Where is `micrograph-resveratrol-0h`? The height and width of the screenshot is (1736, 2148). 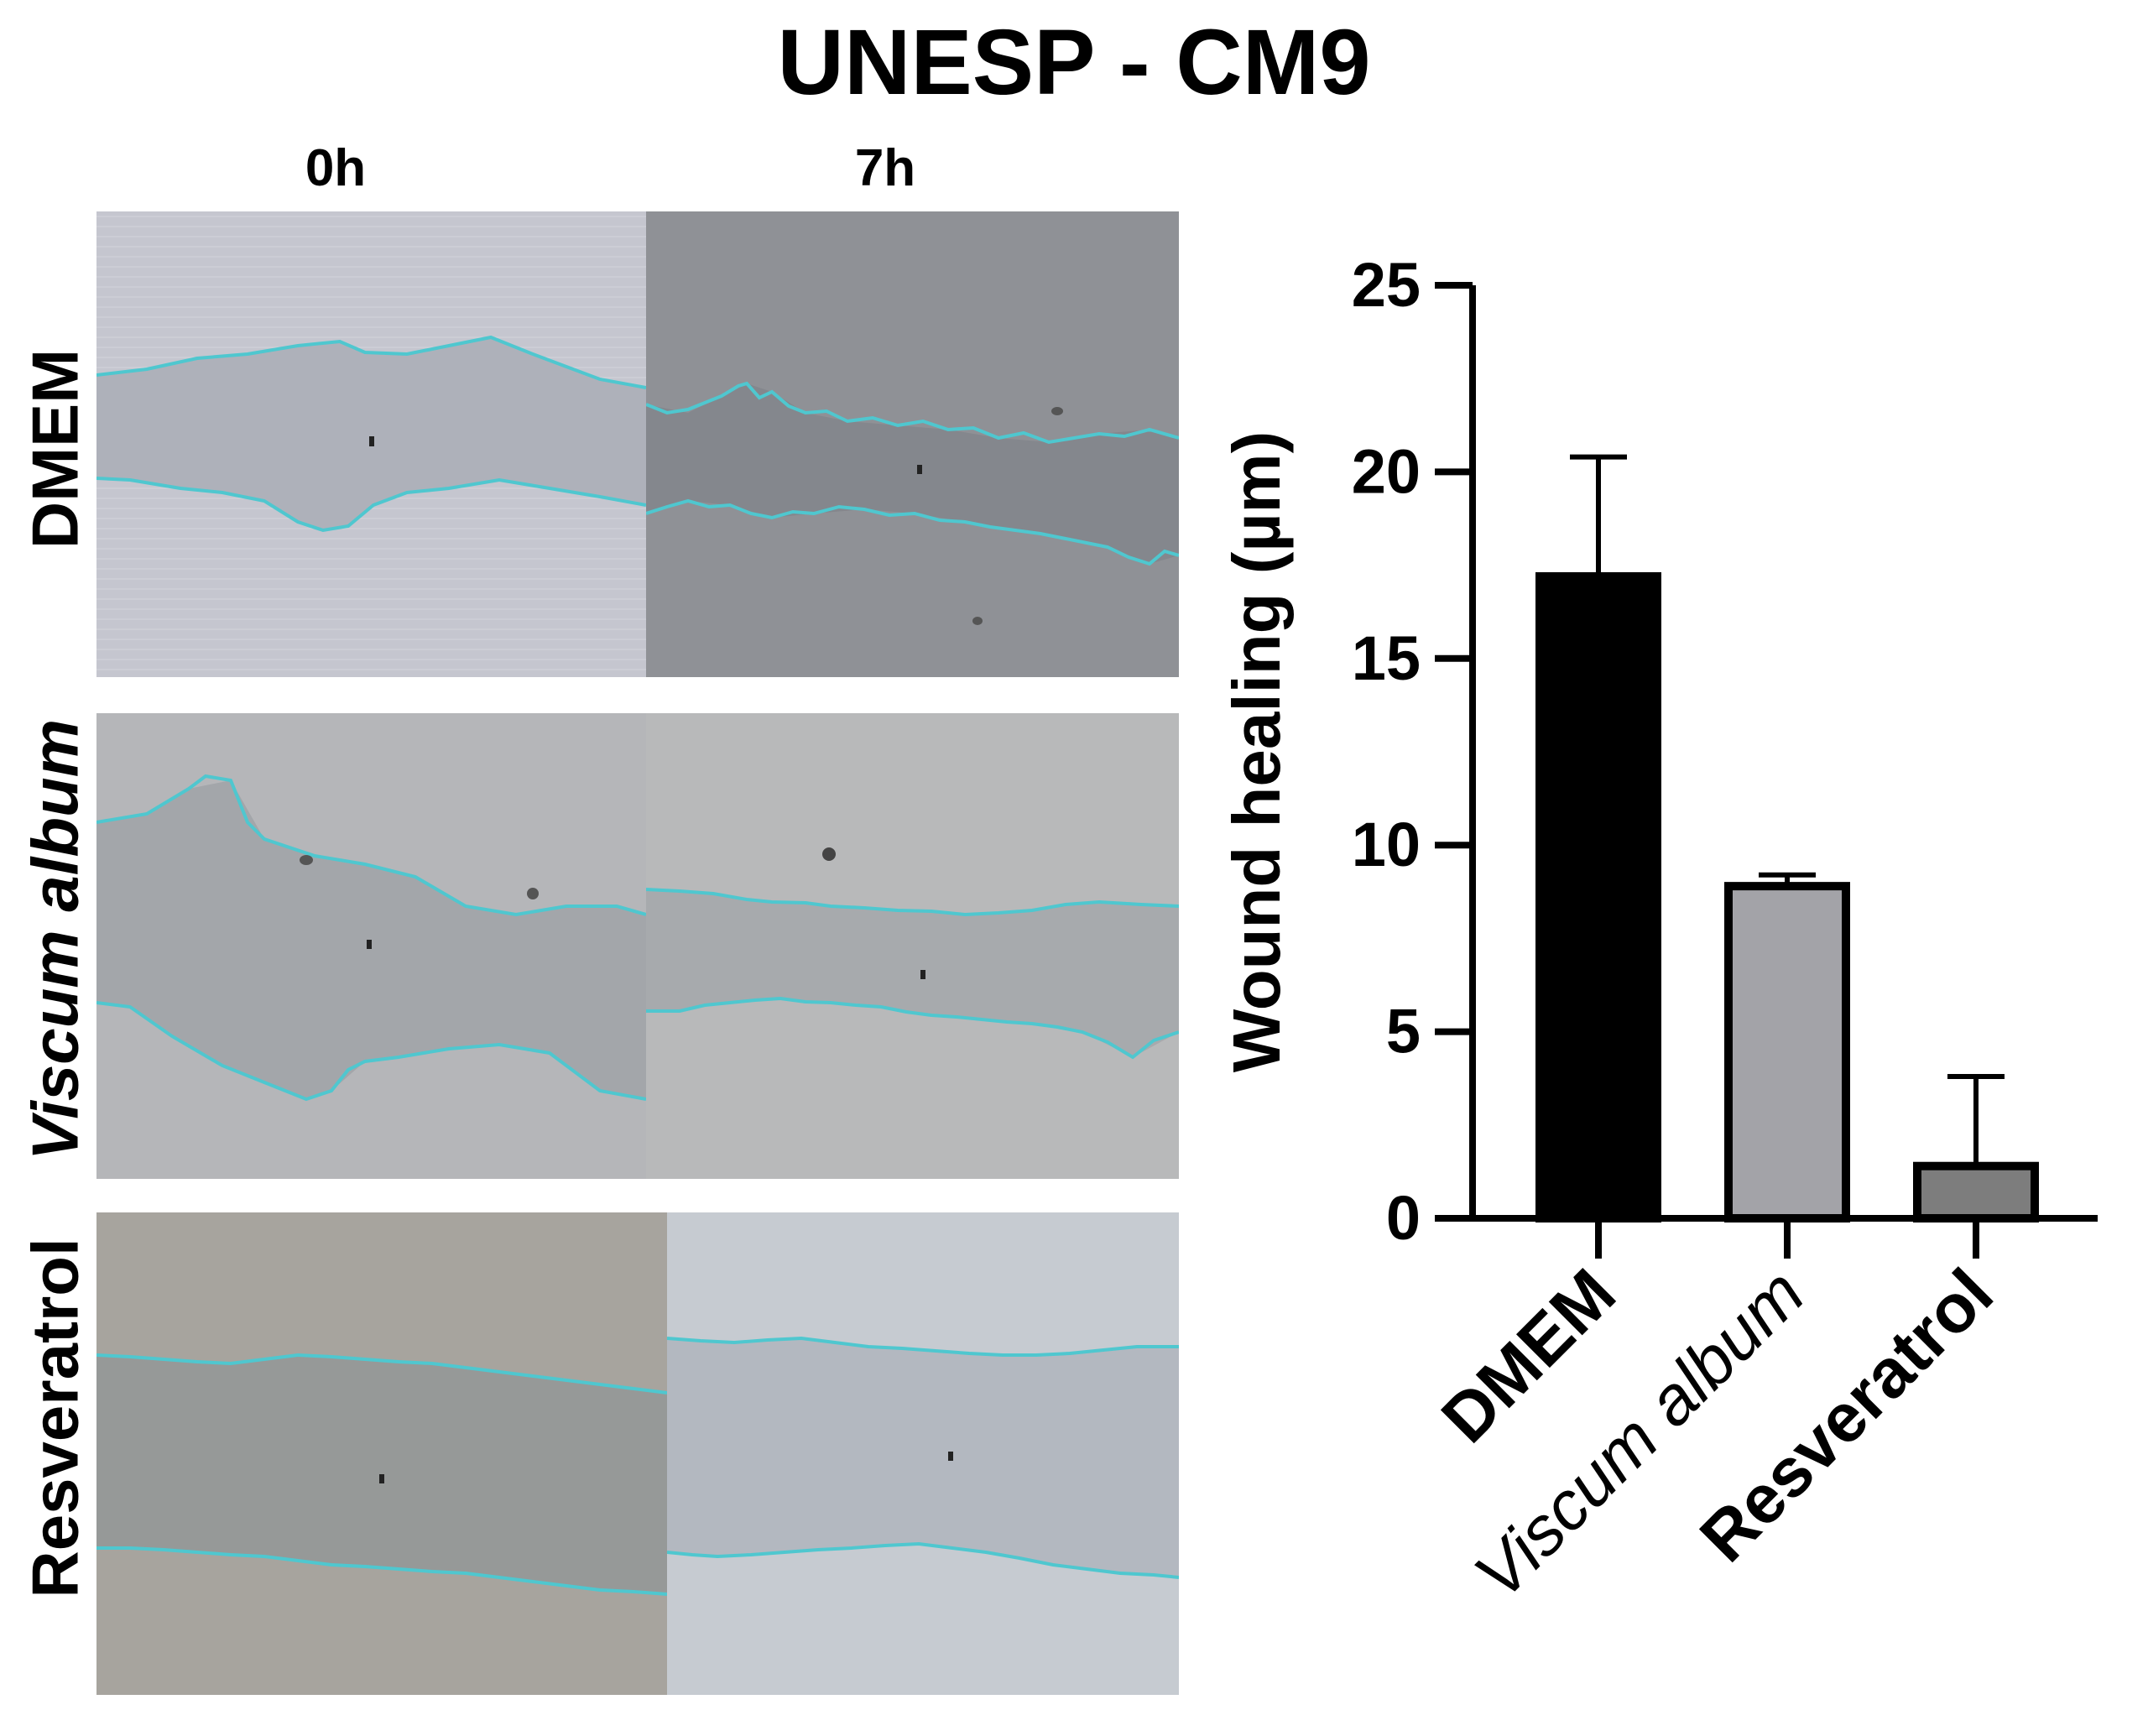 micrograph-resveratrol-0h is located at coordinates (382, 1454).